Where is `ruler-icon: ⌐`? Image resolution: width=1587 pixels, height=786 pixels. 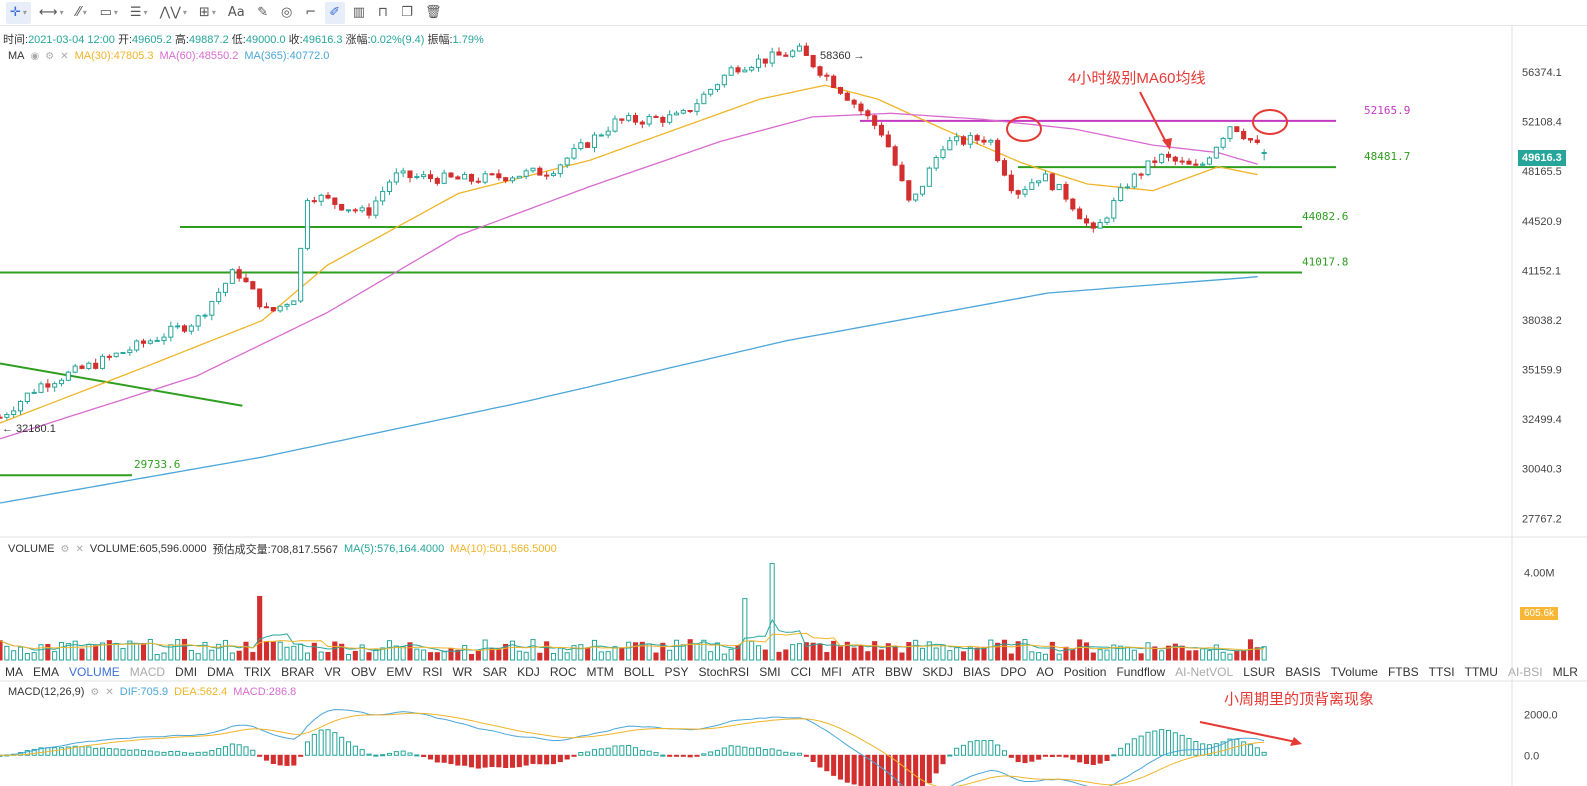
ruler-icon: ⌐ is located at coordinates (311, 12).